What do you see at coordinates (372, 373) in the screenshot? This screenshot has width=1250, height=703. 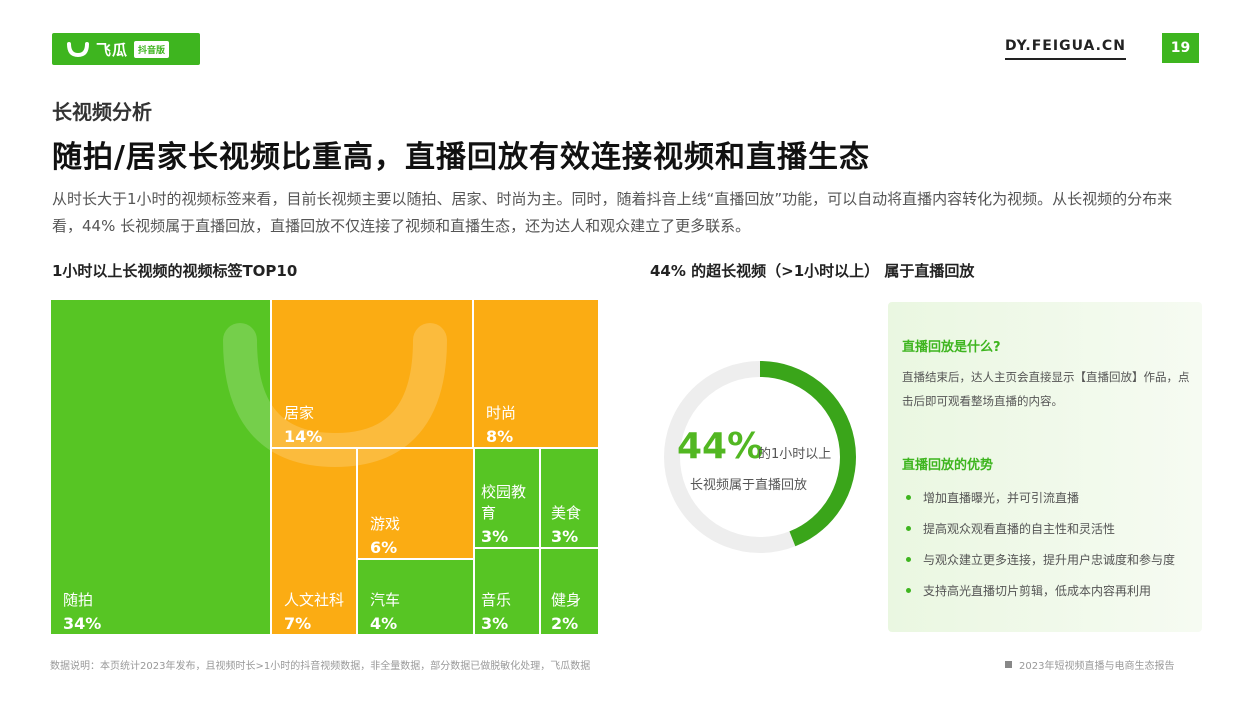 I see `treemap-cell-居家: 居家 14%` at bounding box center [372, 373].